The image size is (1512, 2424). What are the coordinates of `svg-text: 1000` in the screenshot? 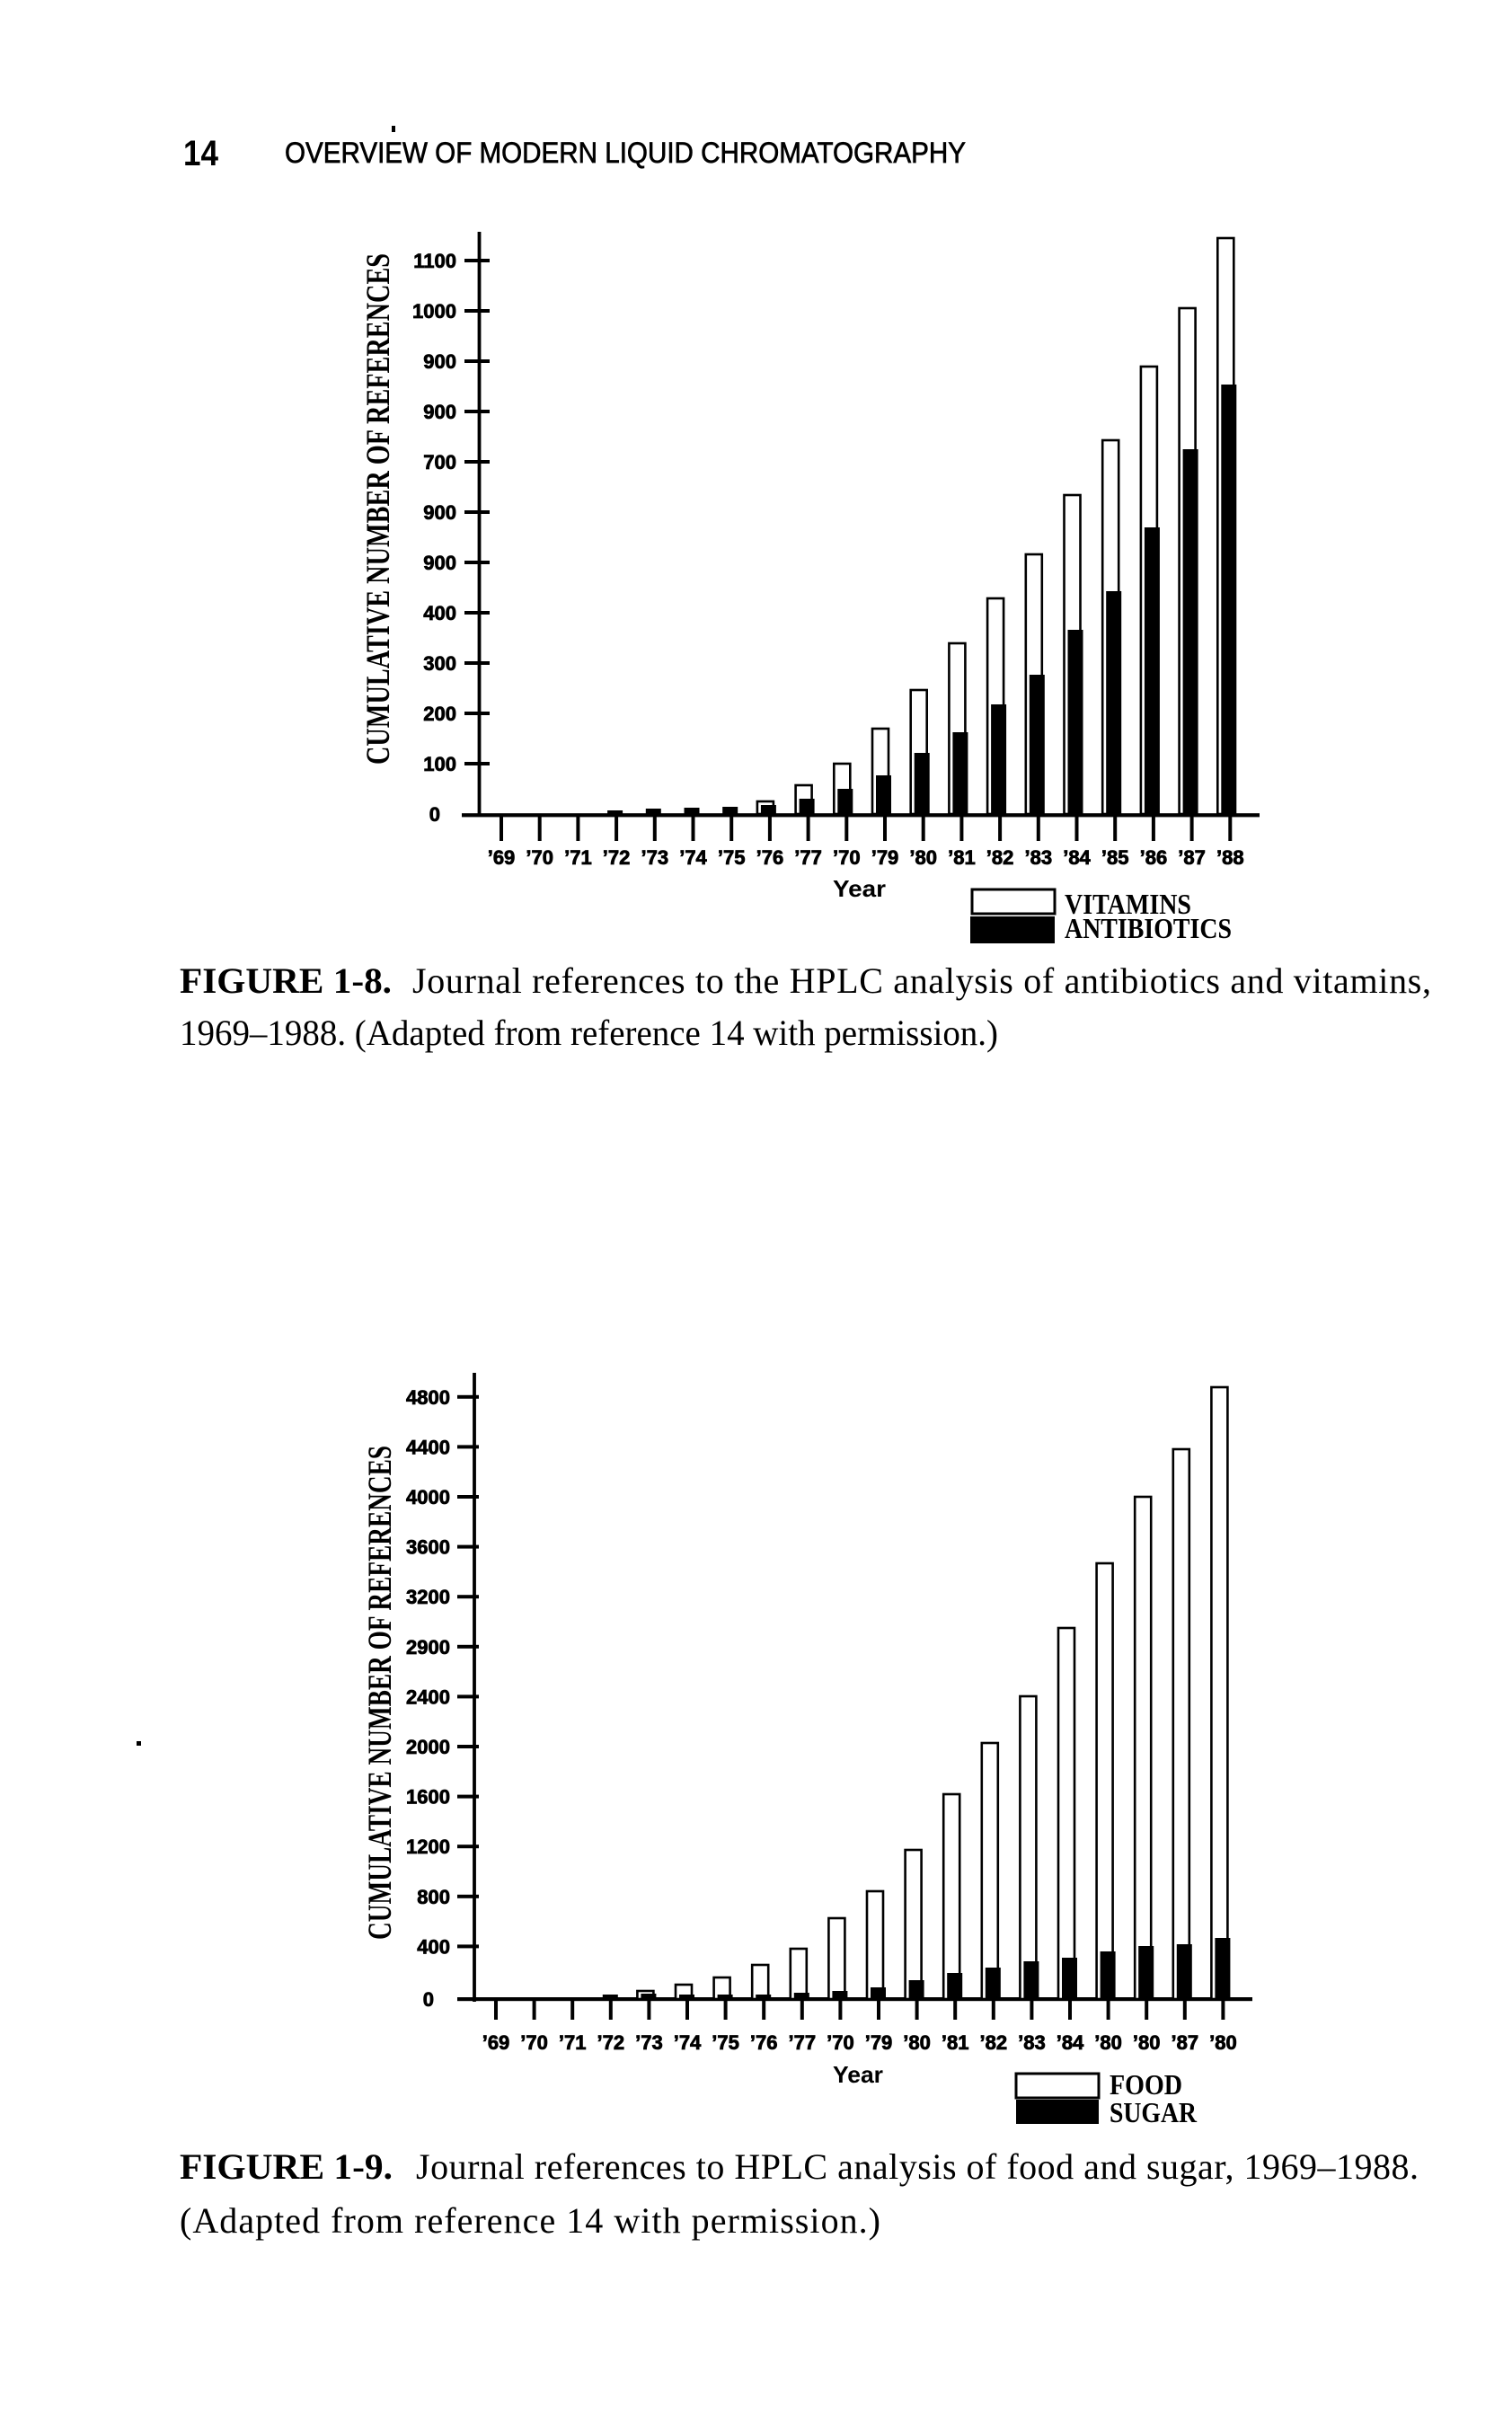 It's located at (434, 311).